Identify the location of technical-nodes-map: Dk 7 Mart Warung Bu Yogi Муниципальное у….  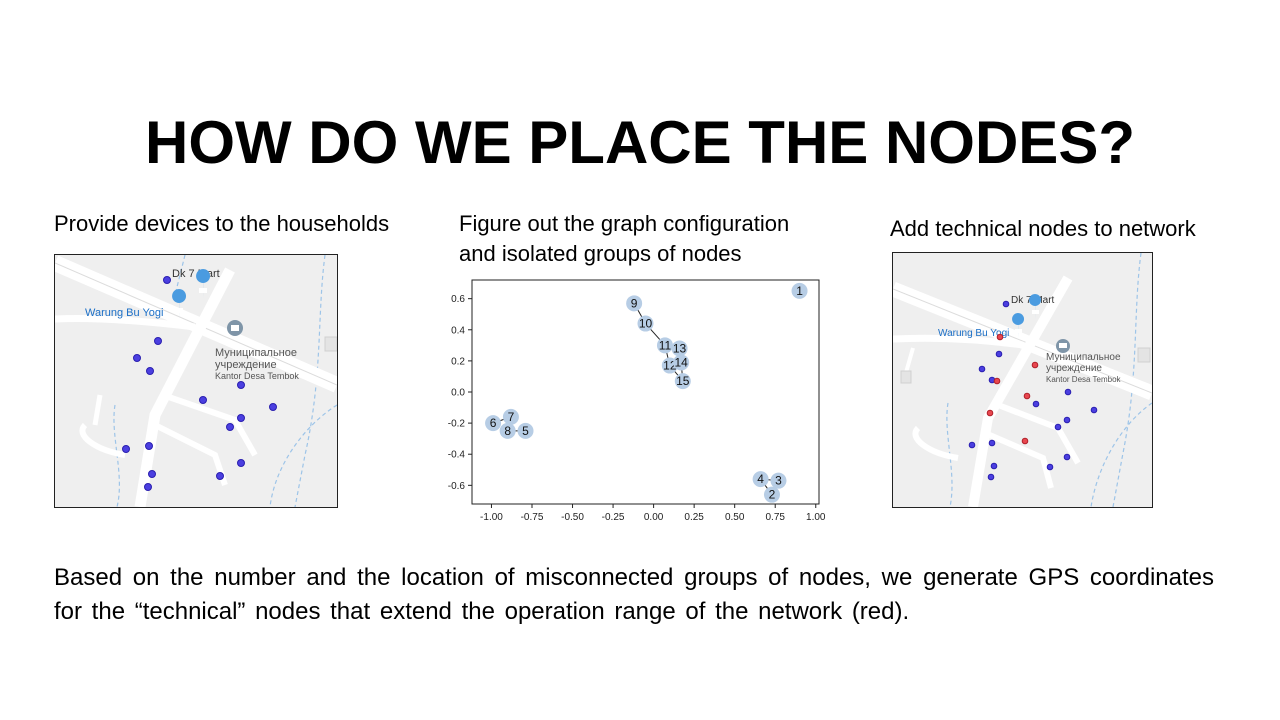
(1022, 380).